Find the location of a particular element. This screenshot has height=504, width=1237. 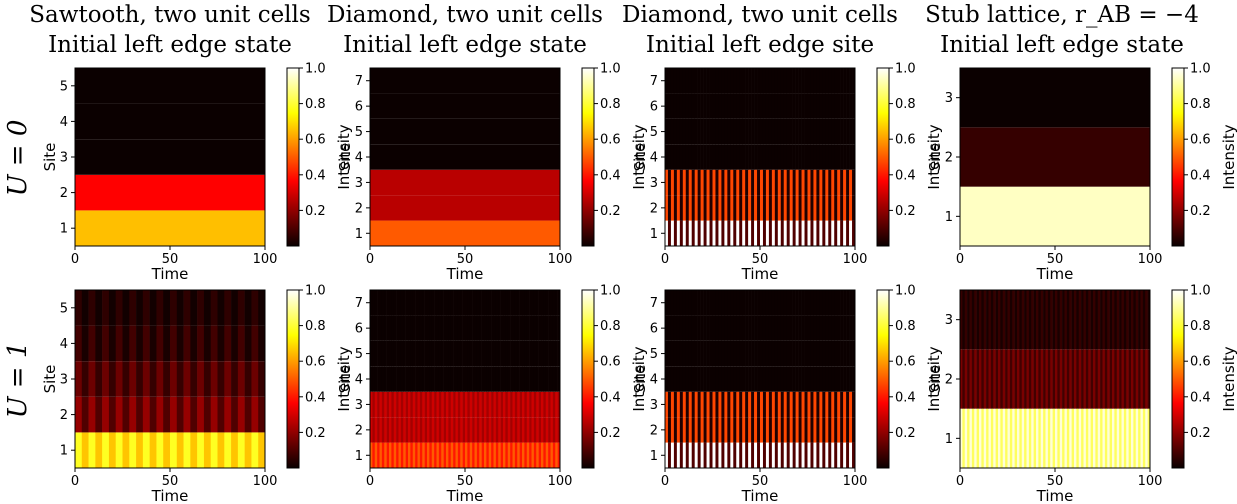

x-tick-label: 50 is located at coordinates (760, 481).